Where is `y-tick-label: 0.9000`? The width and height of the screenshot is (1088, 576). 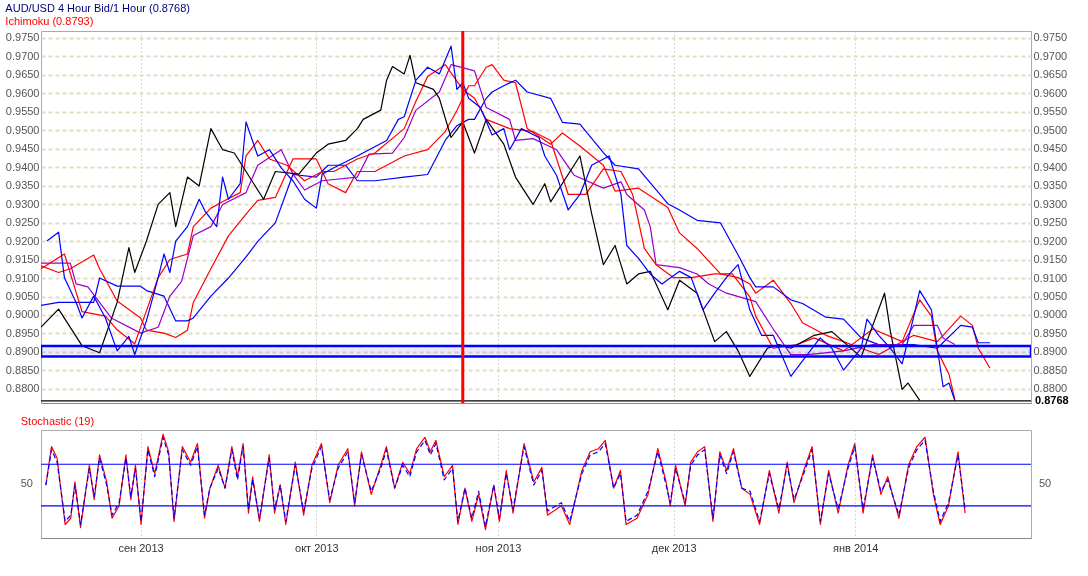 y-tick-label: 0.9000 is located at coordinates (22, 314).